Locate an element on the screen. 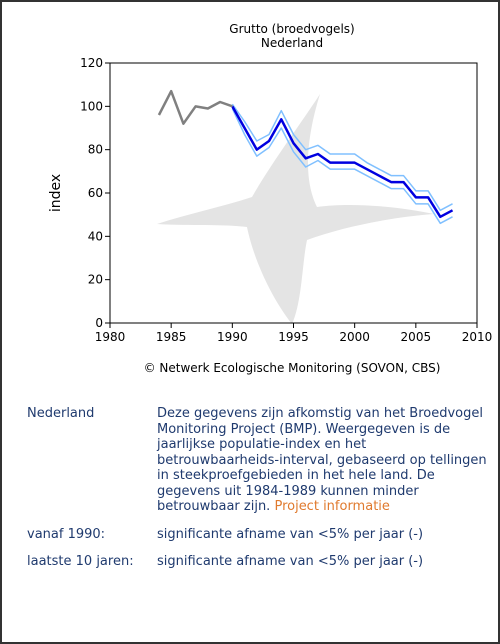 The width and height of the screenshot is (500, 644). x-tick-label: 1995 is located at coordinates (293, 337).